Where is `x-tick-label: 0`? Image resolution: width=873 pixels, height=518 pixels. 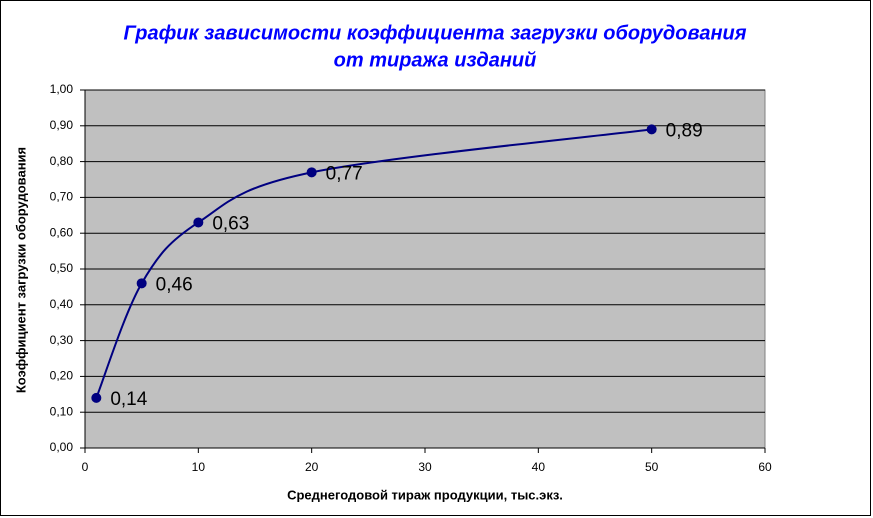
x-tick-label: 0 is located at coordinates (85, 467).